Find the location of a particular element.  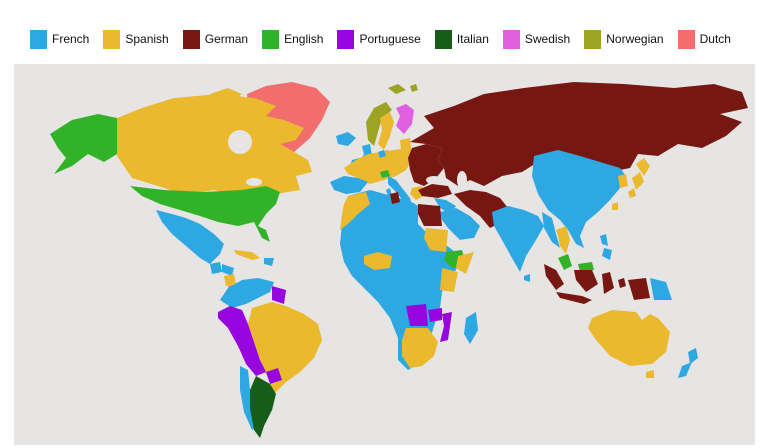

region-usa is located at coordinates (205, 214).